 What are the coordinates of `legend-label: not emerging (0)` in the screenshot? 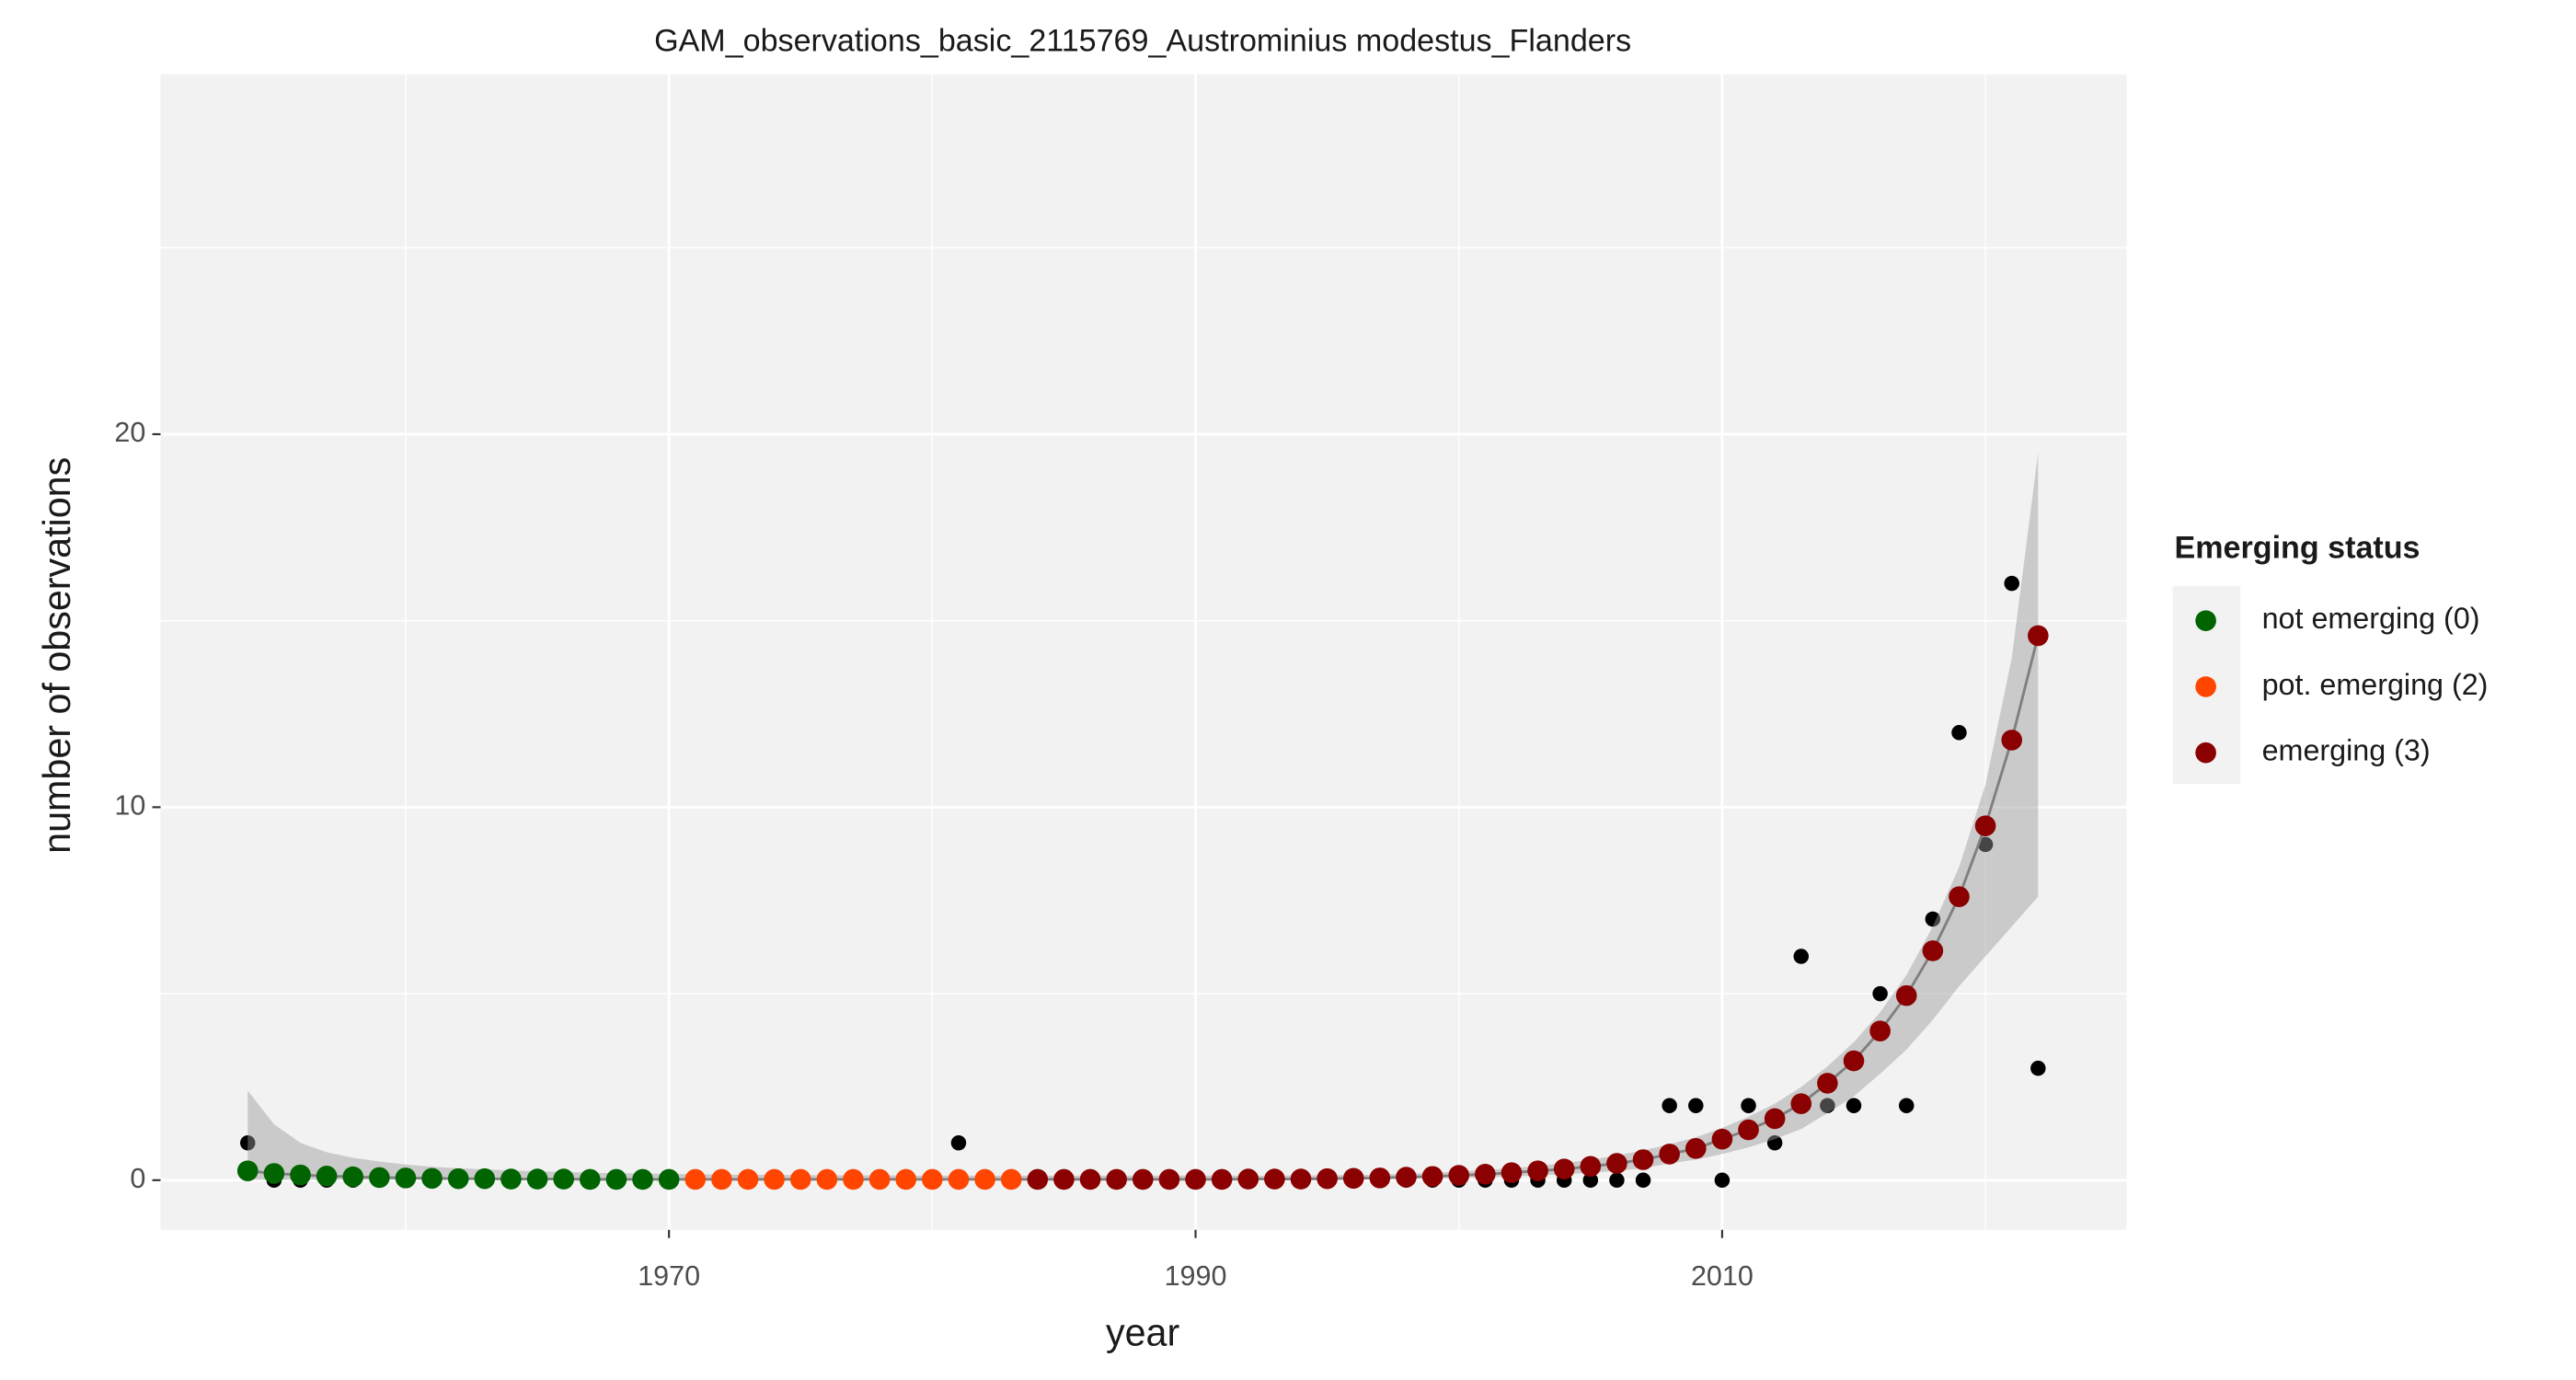 It's located at (2371, 618).